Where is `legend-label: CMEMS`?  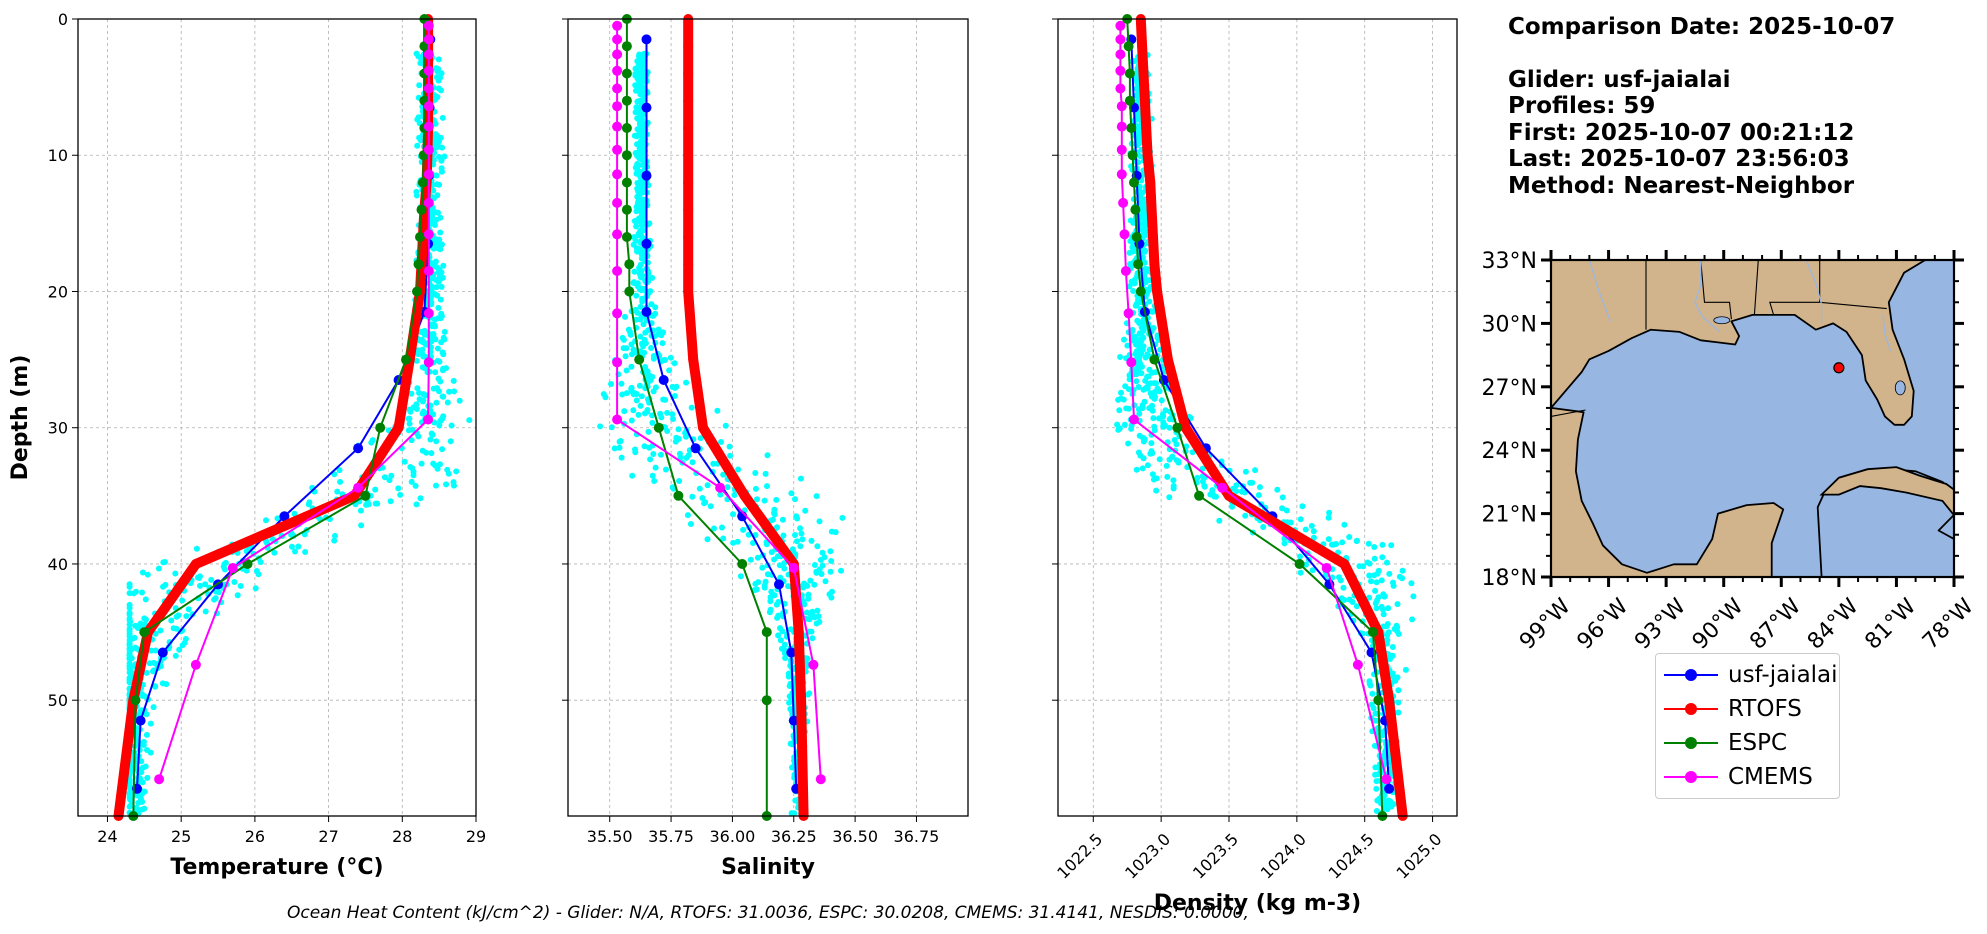
legend-label: CMEMS is located at coordinates (1770, 777).